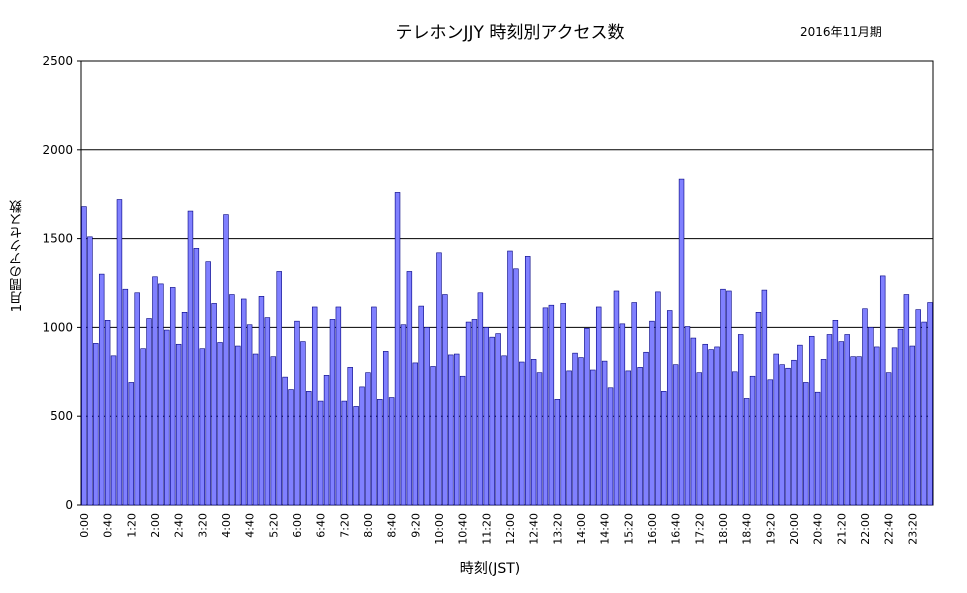 The image size is (967, 593). What do you see at coordinates (368, 525) in the screenshot?
I see `x-tick-label: 8:00` at bounding box center [368, 525].